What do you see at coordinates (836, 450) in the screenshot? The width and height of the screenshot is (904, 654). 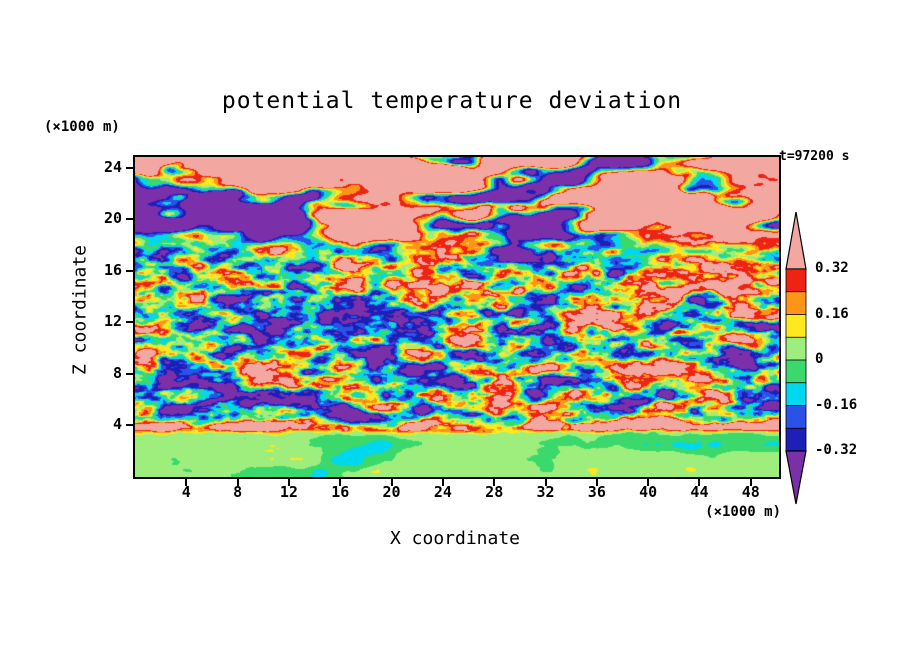 I see `colorbar-tick-label: -0.32` at bounding box center [836, 450].